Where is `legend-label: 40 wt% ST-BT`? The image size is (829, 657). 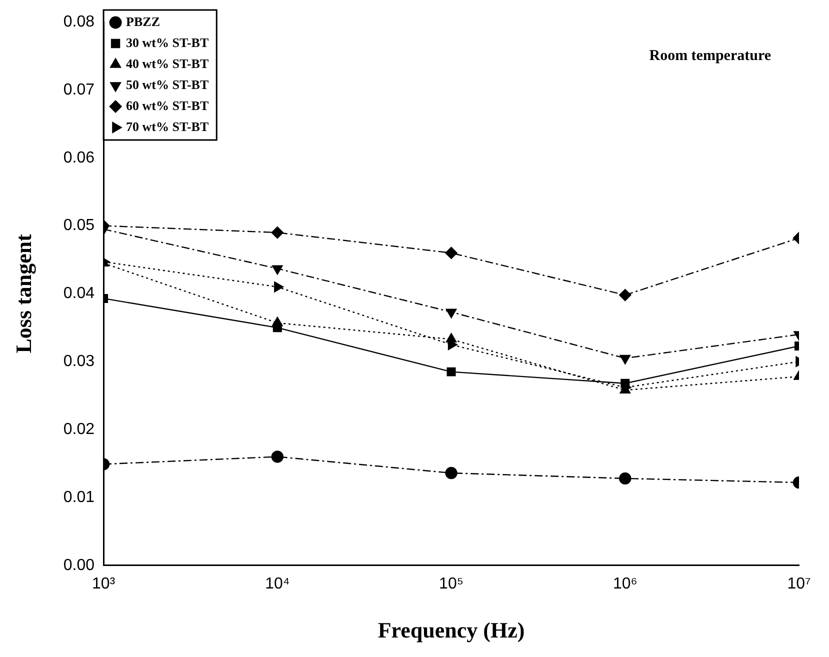
legend-label: 40 wt% ST-BT is located at coordinates (167, 63).